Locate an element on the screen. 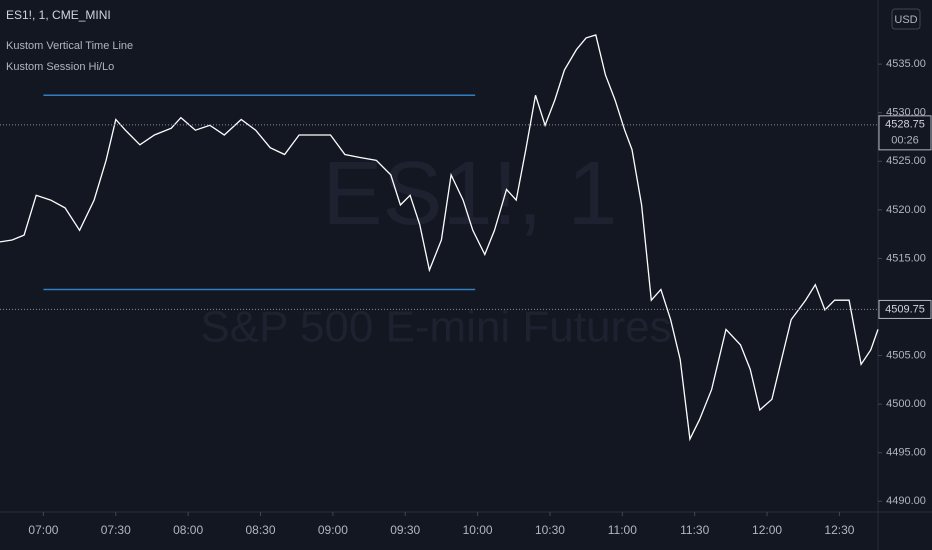 Image resolution: width=932 pixels, height=550 pixels. x-tick-label: 09:30 is located at coordinates (405, 530).